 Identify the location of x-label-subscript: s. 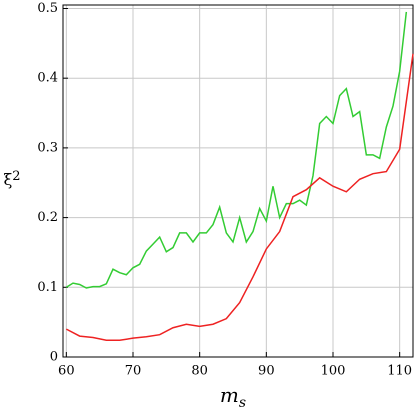
(242, 403).